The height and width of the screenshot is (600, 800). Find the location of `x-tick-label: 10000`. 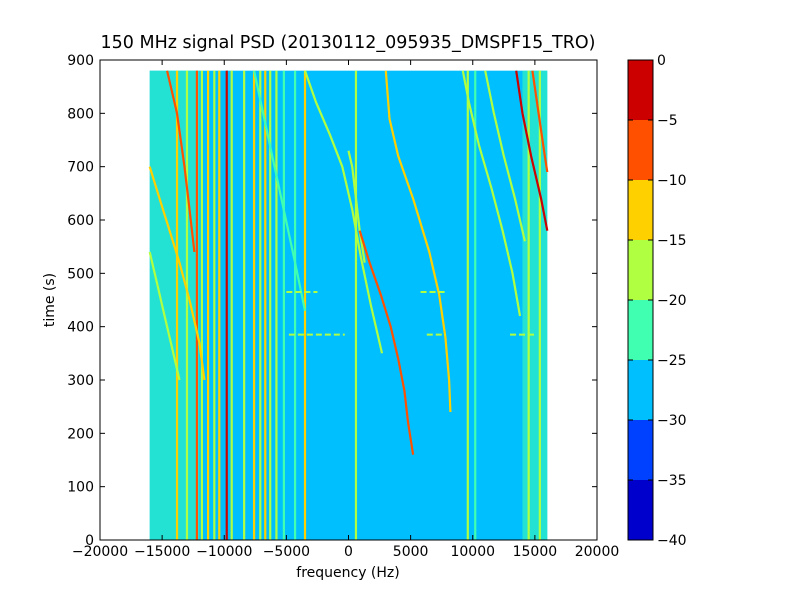

x-tick-label: 10000 is located at coordinates (472, 552).